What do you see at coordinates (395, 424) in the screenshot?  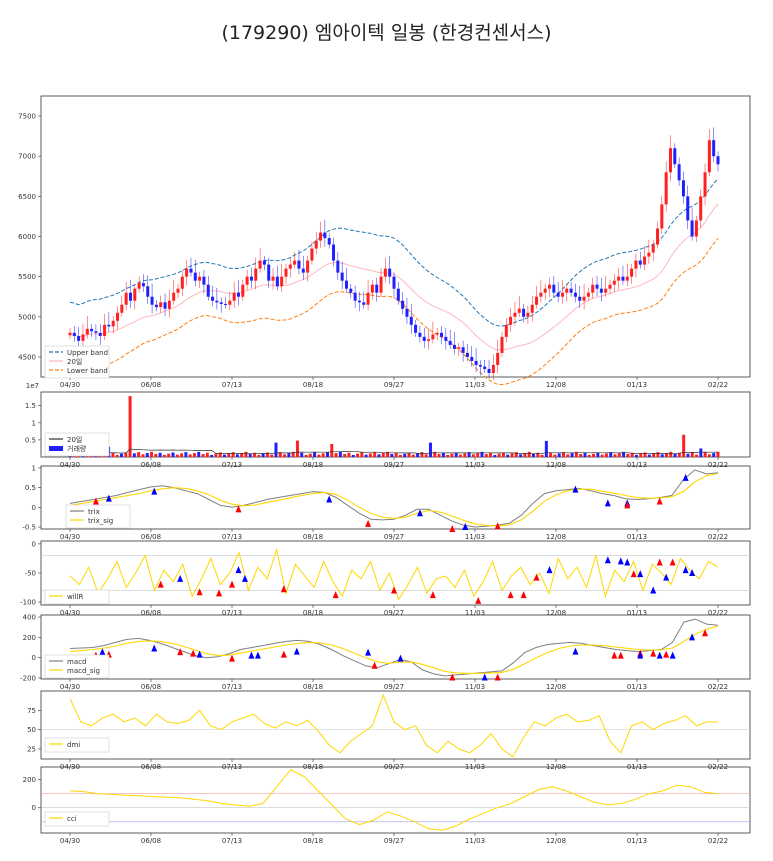 I see `volume-frame` at bounding box center [395, 424].